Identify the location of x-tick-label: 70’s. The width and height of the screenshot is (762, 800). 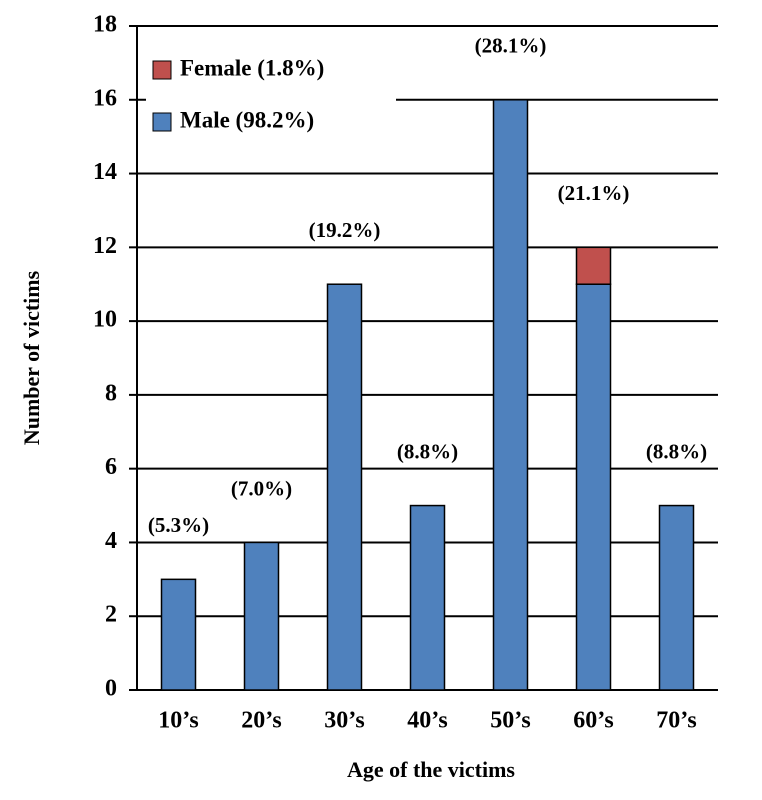
(676, 721).